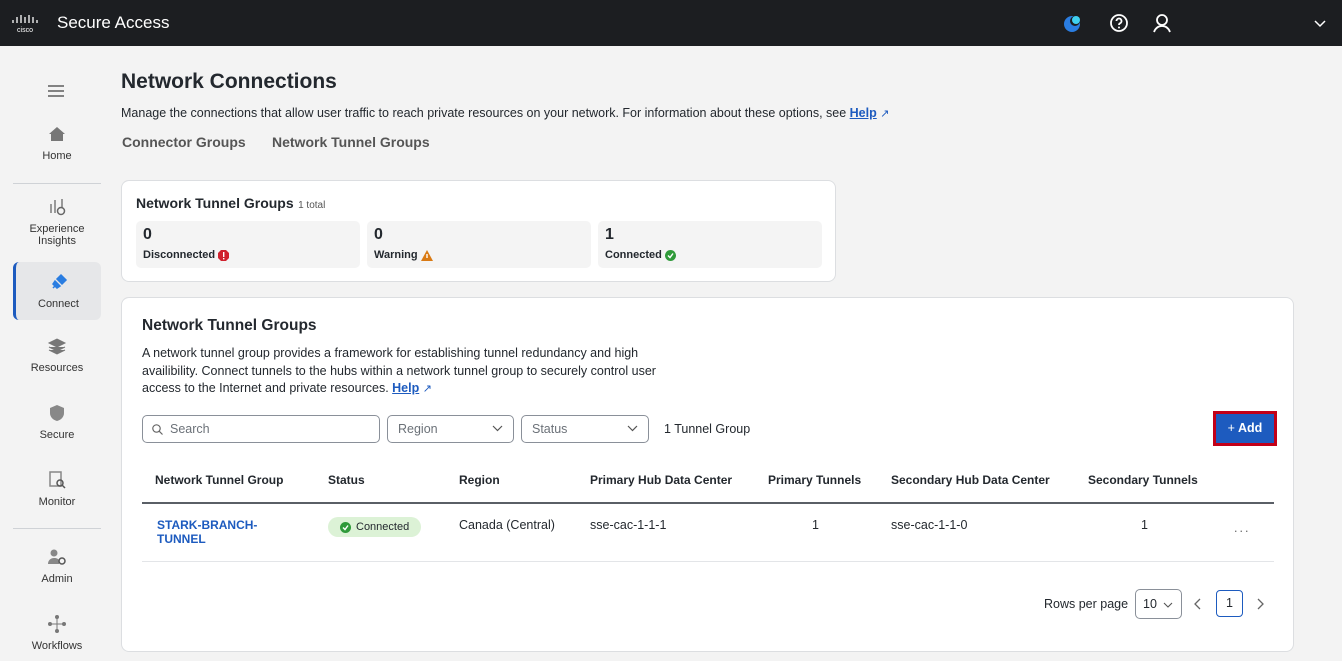 The image size is (1342, 661). Describe the element at coordinates (450, 429) in the screenshot. I see `region-select: Region` at that location.